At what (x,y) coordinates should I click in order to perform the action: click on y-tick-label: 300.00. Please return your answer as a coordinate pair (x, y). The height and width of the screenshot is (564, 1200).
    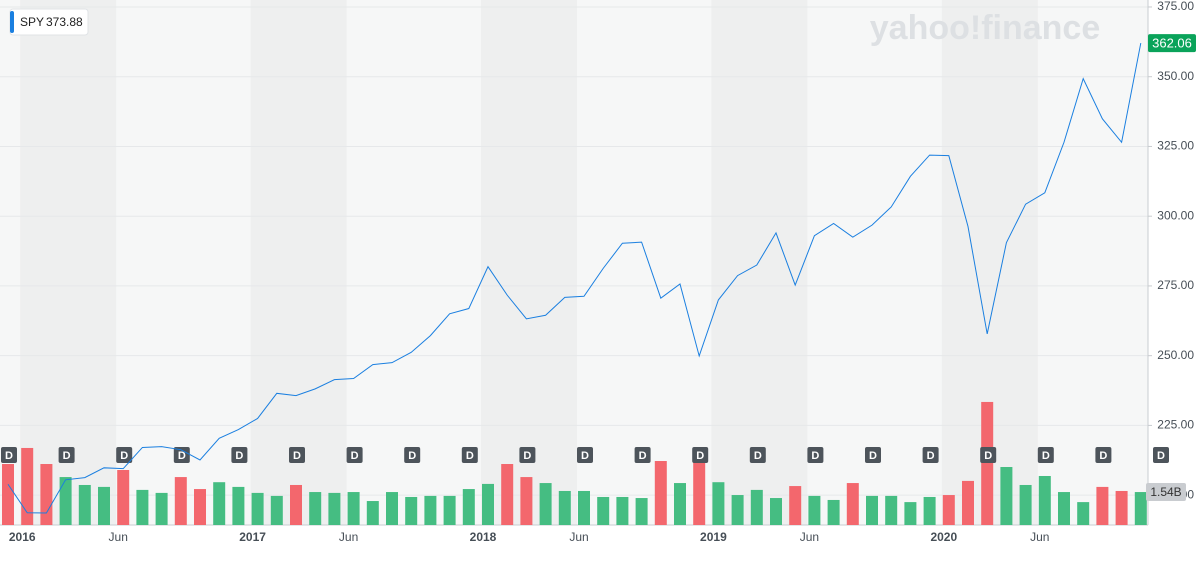
    Looking at the image, I should click on (1175, 215).